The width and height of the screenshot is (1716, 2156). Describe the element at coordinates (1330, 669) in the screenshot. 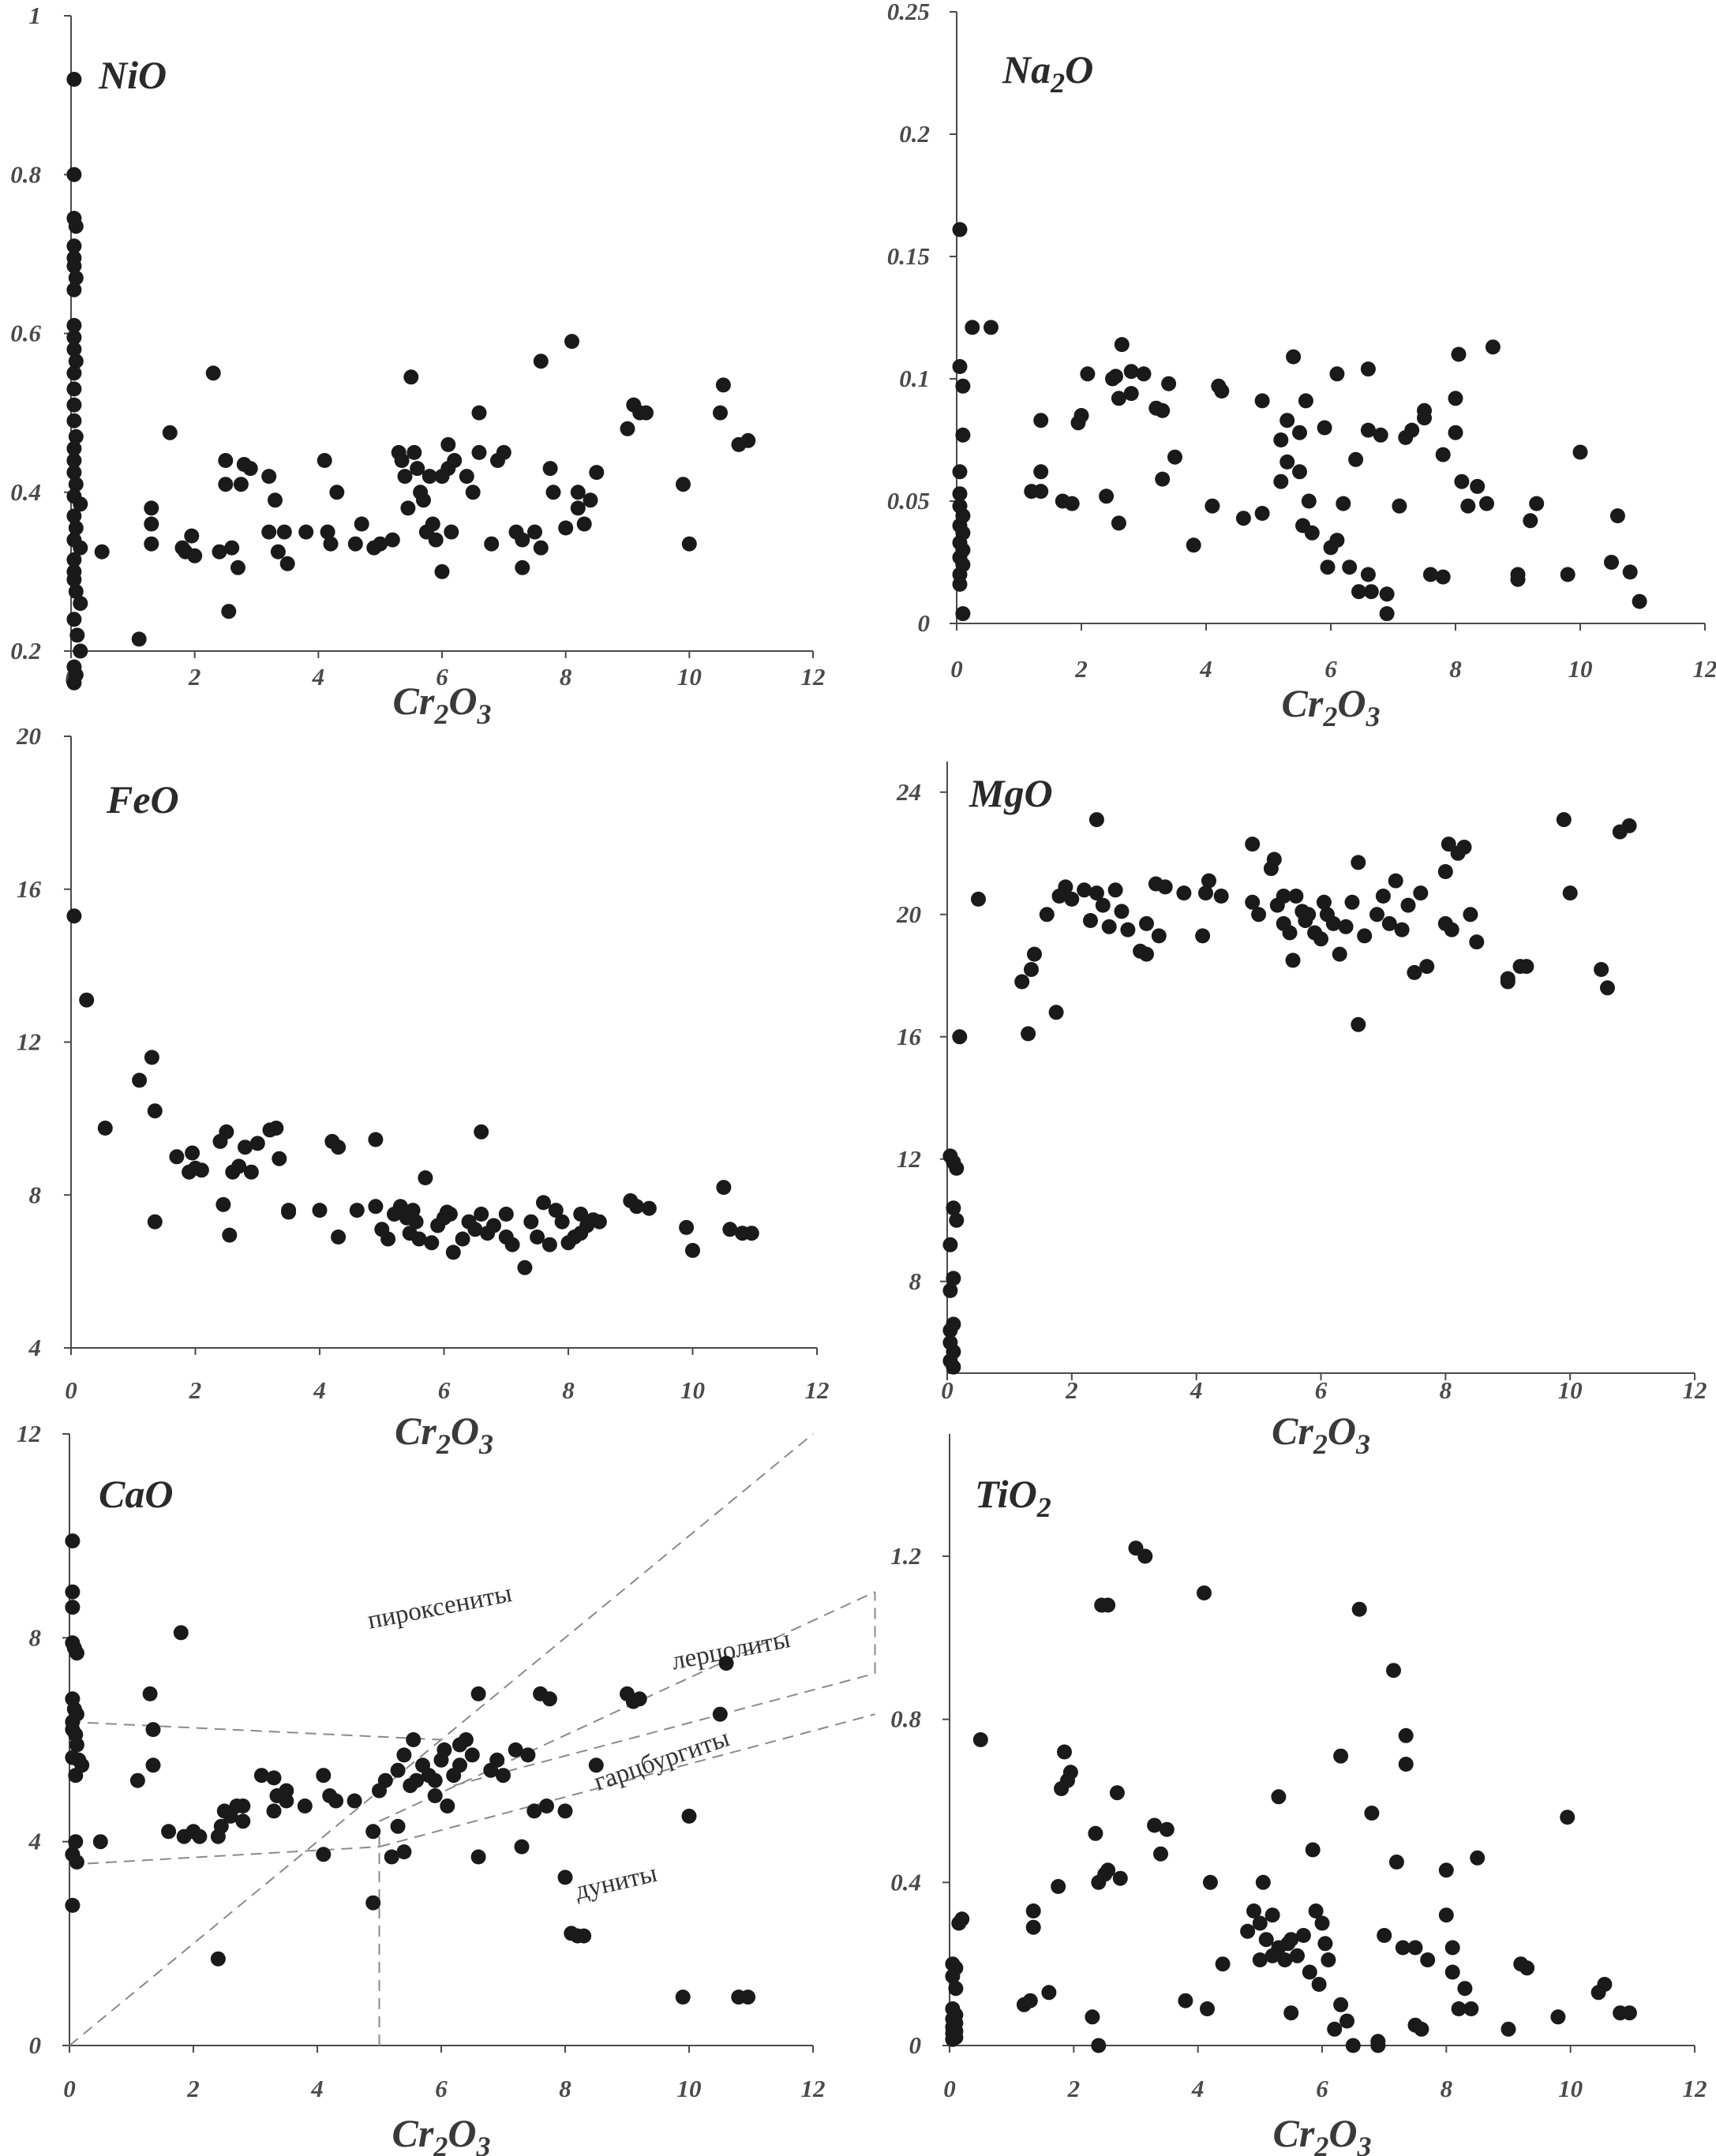

I see `na2o-x-tick-label: 6` at that location.